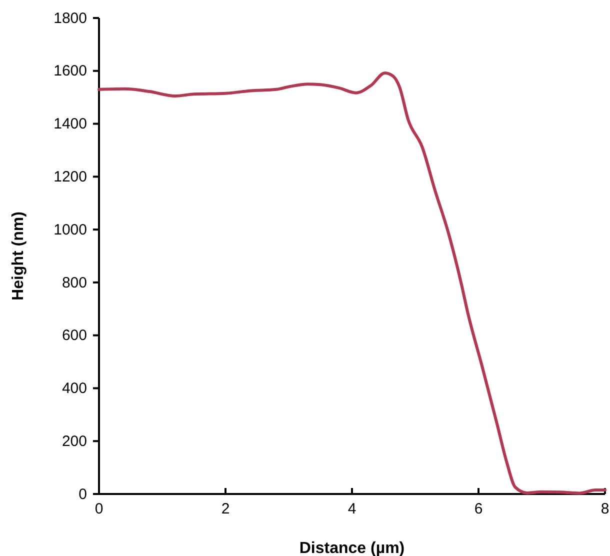 This screenshot has width=610, height=556. What do you see at coordinates (70, 18) in the screenshot?
I see `y-tick-label: 1800` at bounding box center [70, 18].